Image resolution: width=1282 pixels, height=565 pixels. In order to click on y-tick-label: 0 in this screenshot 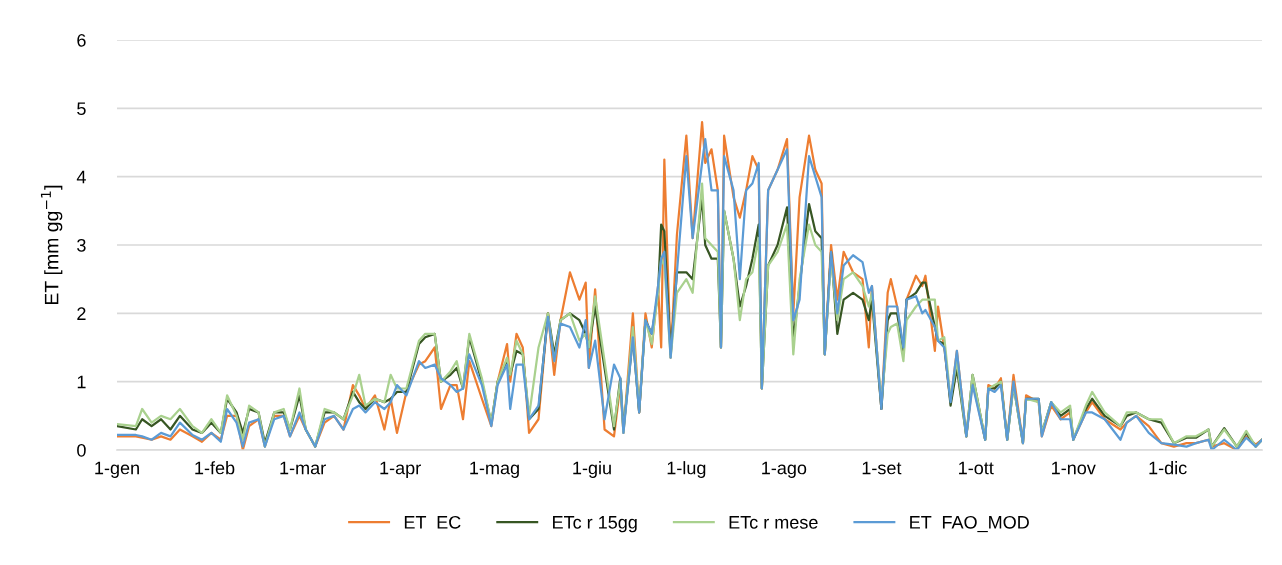, I will do `click(81, 450)`.